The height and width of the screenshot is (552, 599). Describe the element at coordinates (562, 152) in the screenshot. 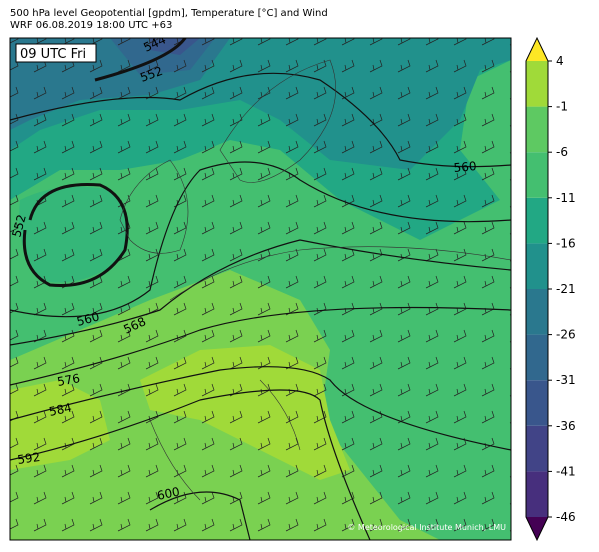

I see `colorbar-tick-label: -6` at that location.